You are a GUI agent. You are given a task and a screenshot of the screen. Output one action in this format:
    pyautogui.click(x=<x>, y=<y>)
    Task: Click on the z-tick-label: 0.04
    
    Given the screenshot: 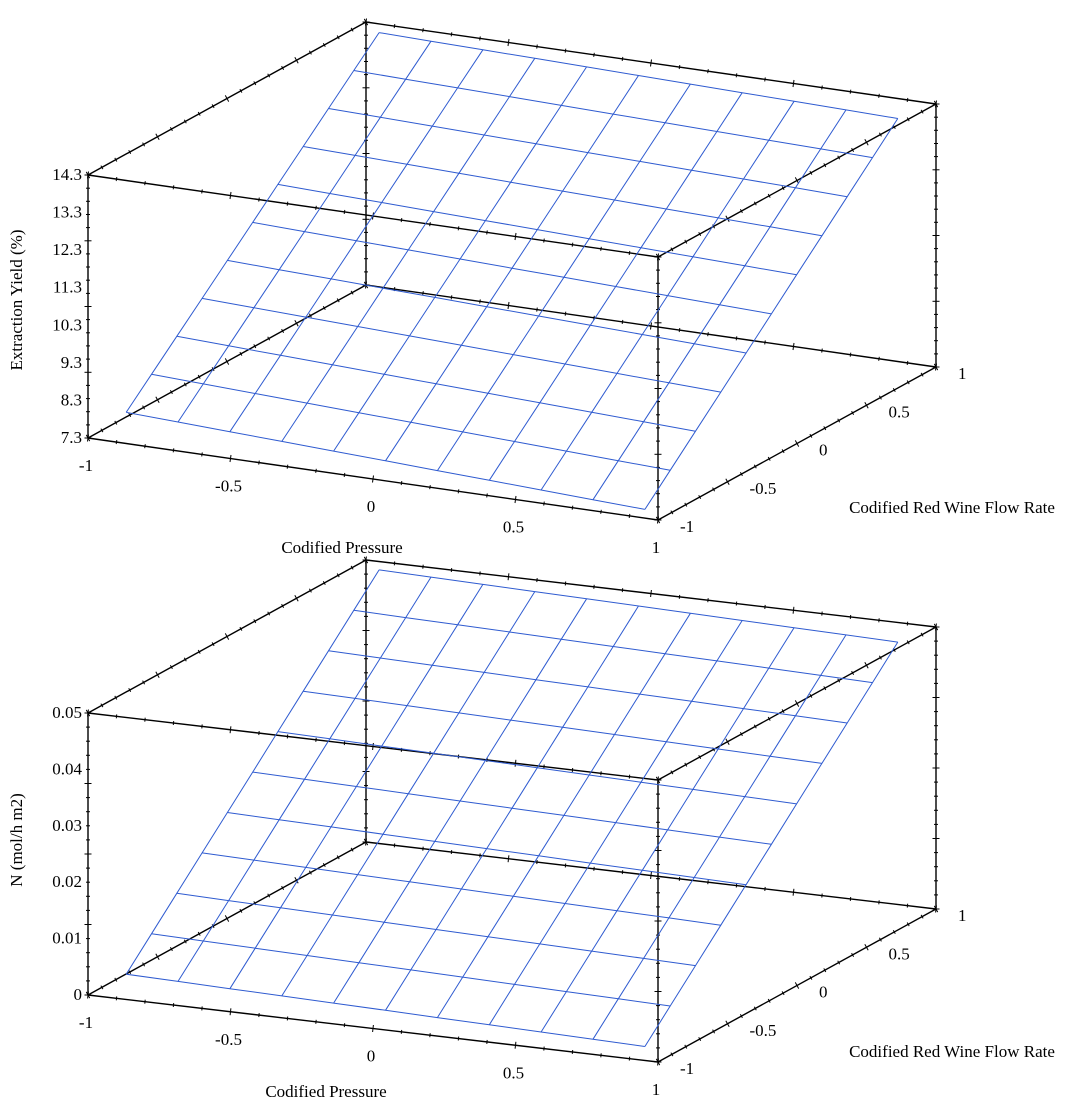 What is the action you would take?
    pyautogui.click(x=67, y=768)
    